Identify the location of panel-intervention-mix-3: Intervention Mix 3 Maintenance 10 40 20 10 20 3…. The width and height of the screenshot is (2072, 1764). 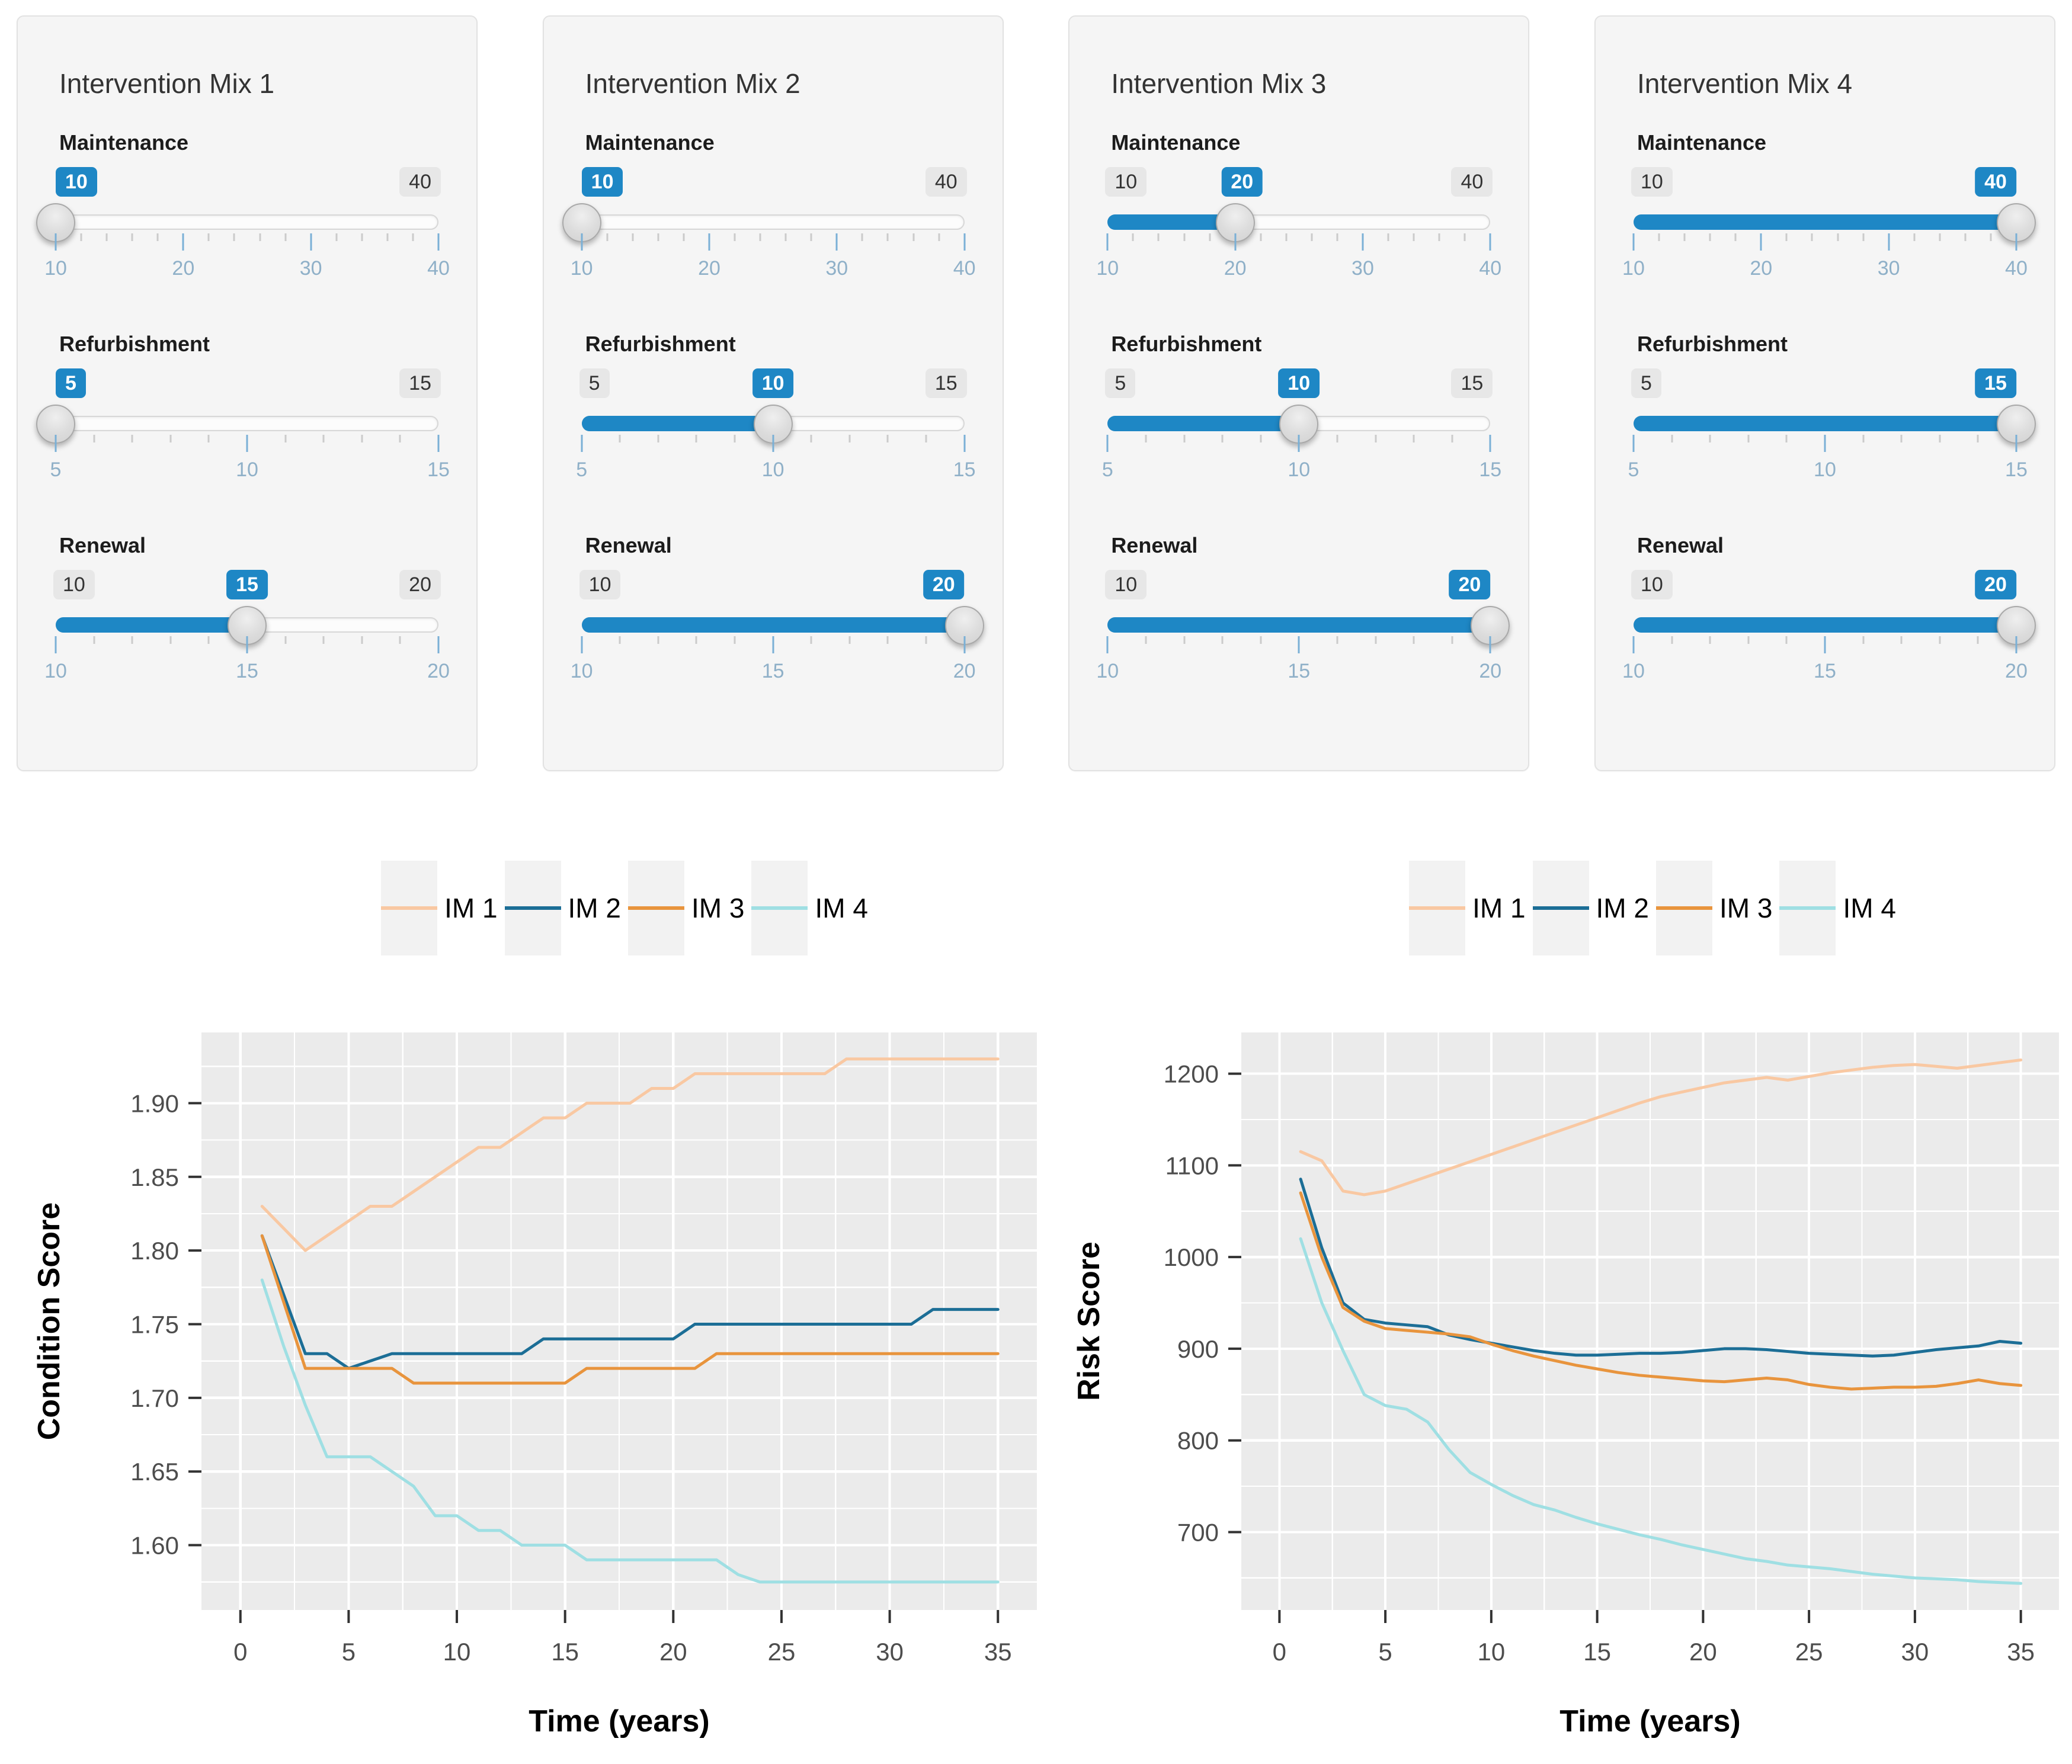
(1299, 393).